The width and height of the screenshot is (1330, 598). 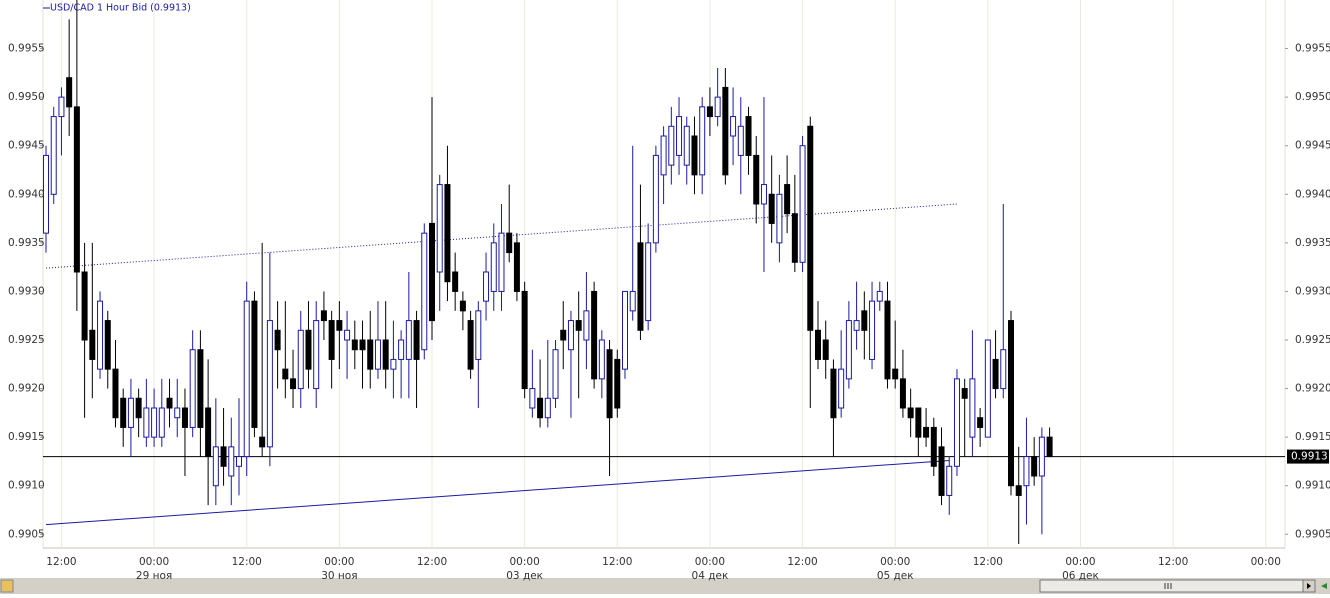 What do you see at coordinates (497, 492) in the screenshot?
I see `trendline` at bounding box center [497, 492].